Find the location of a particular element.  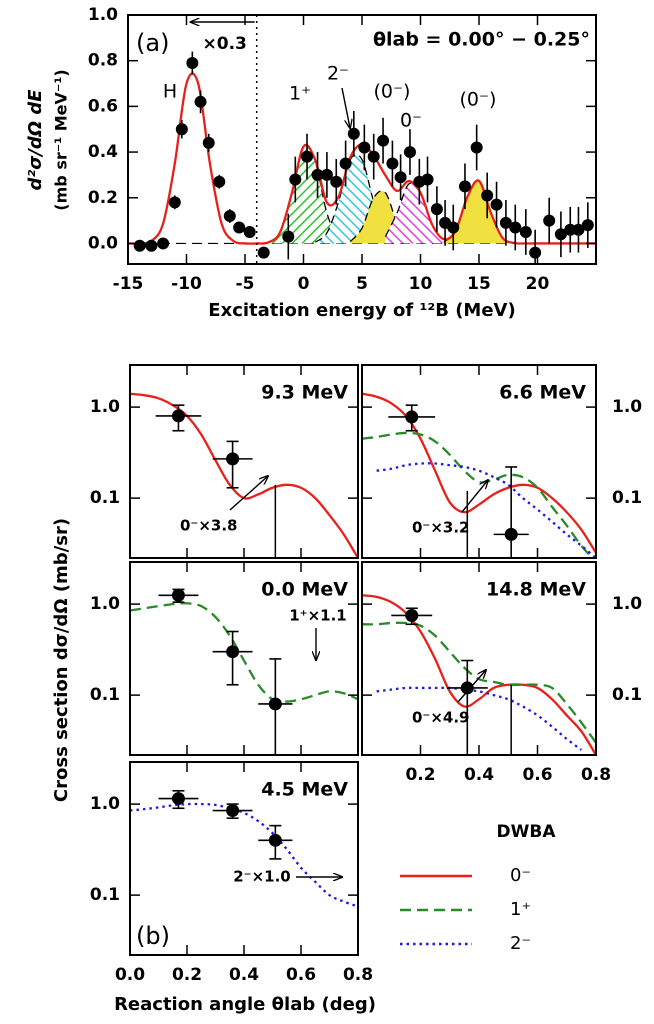

x-axis-label: Excitation energy of ¹²B (MeV) is located at coordinates (361, 310).